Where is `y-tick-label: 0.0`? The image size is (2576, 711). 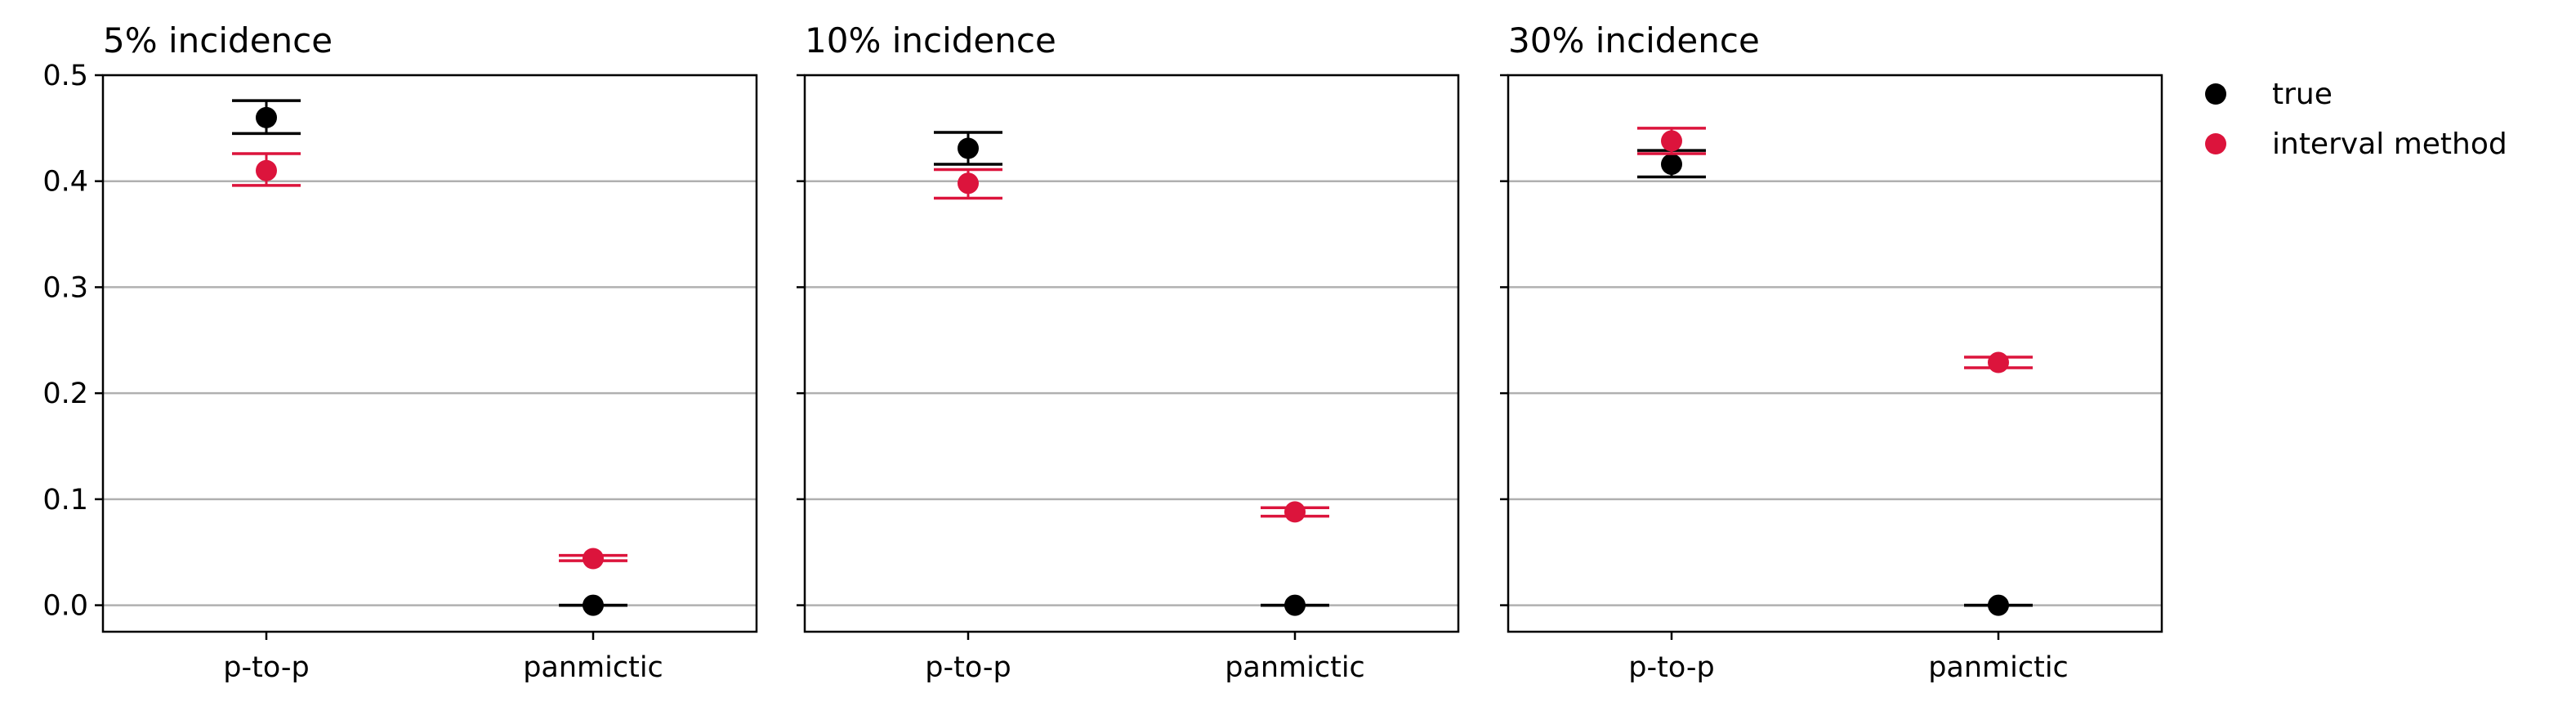 y-tick-label: 0.0 is located at coordinates (65, 606).